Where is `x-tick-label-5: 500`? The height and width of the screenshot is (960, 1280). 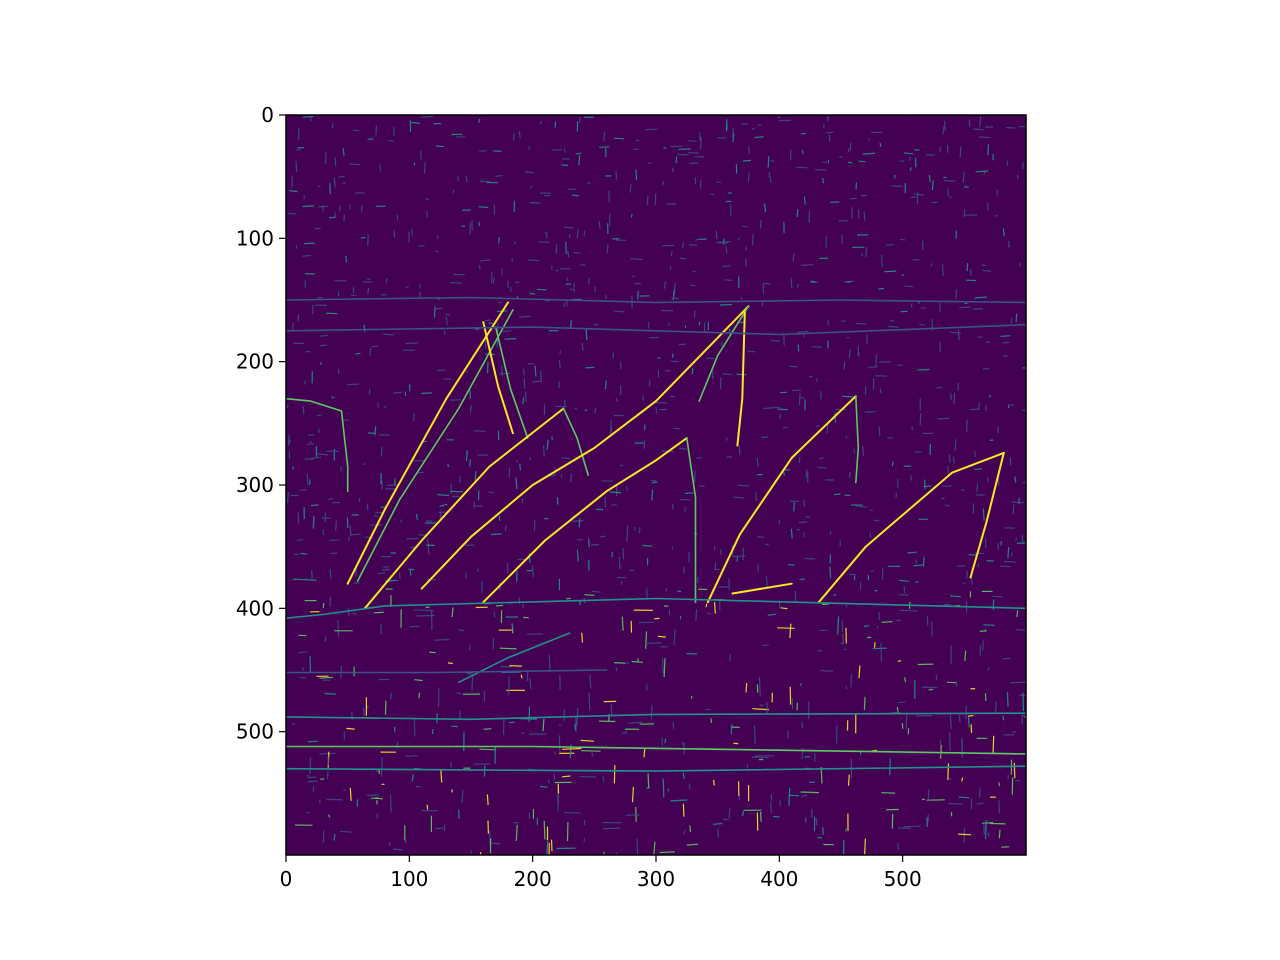
x-tick-label-5: 500 is located at coordinates (903, 879).